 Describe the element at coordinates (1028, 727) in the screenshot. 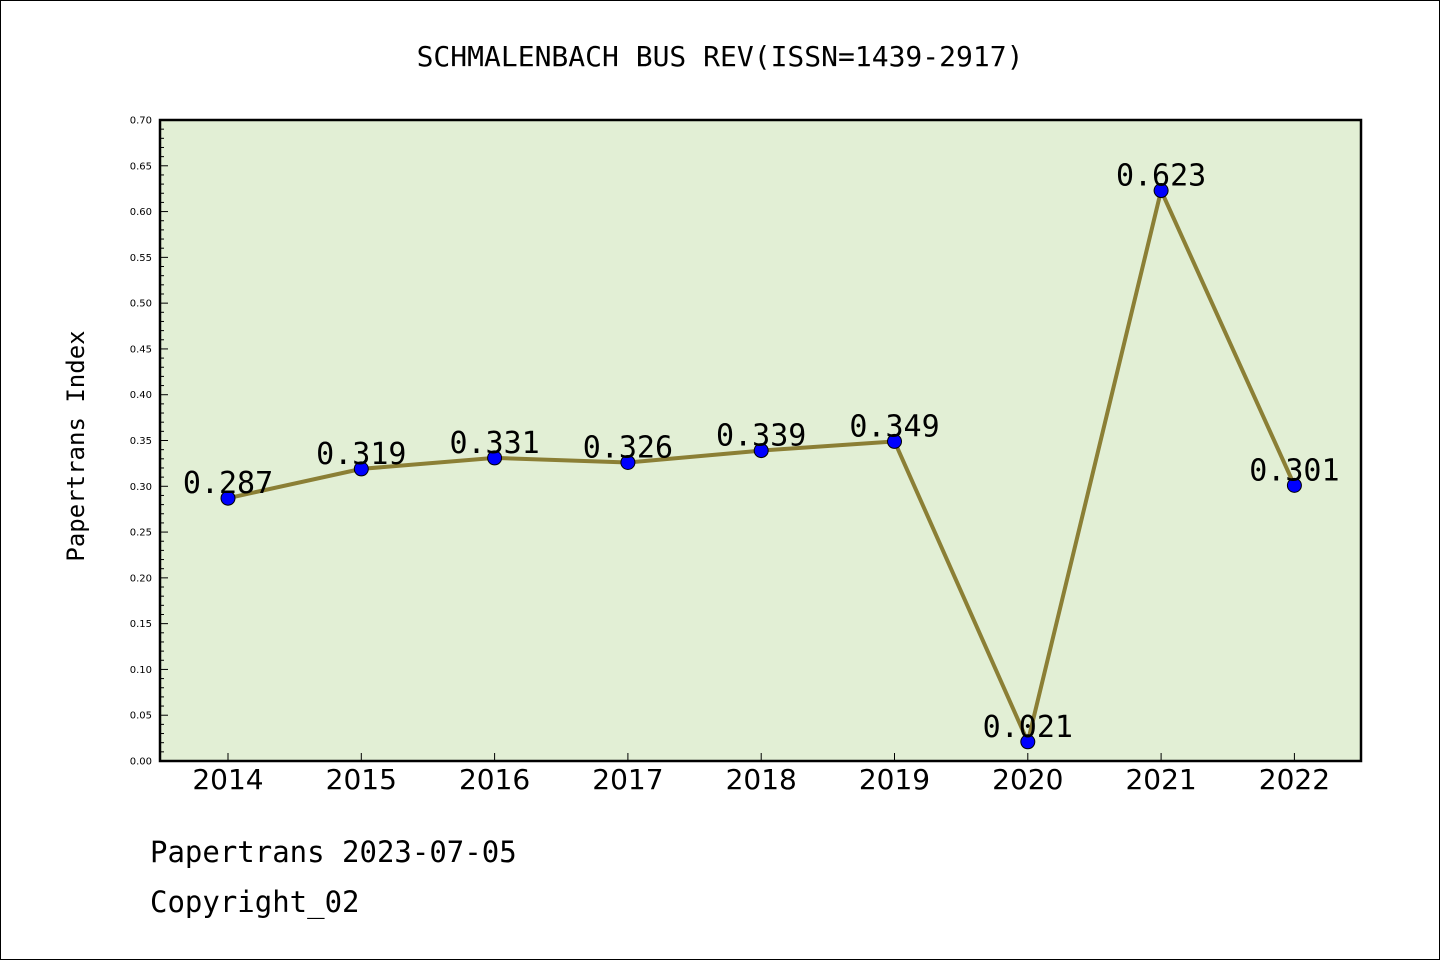

I see `data-label: 0.021` at that location.